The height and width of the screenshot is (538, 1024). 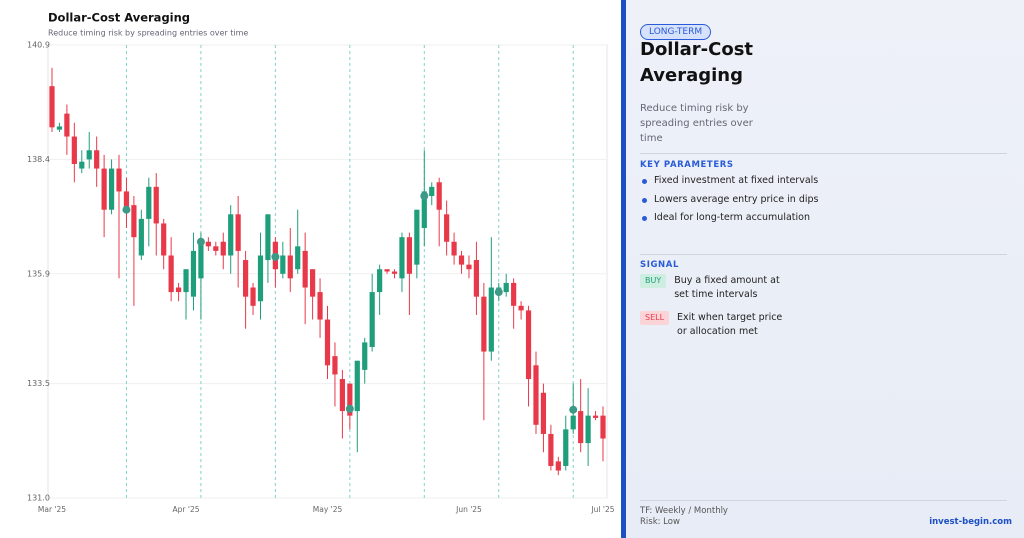 I want to click on signal-text: Buy a fixed amount at set time intervals, so click(x=727, y=287).